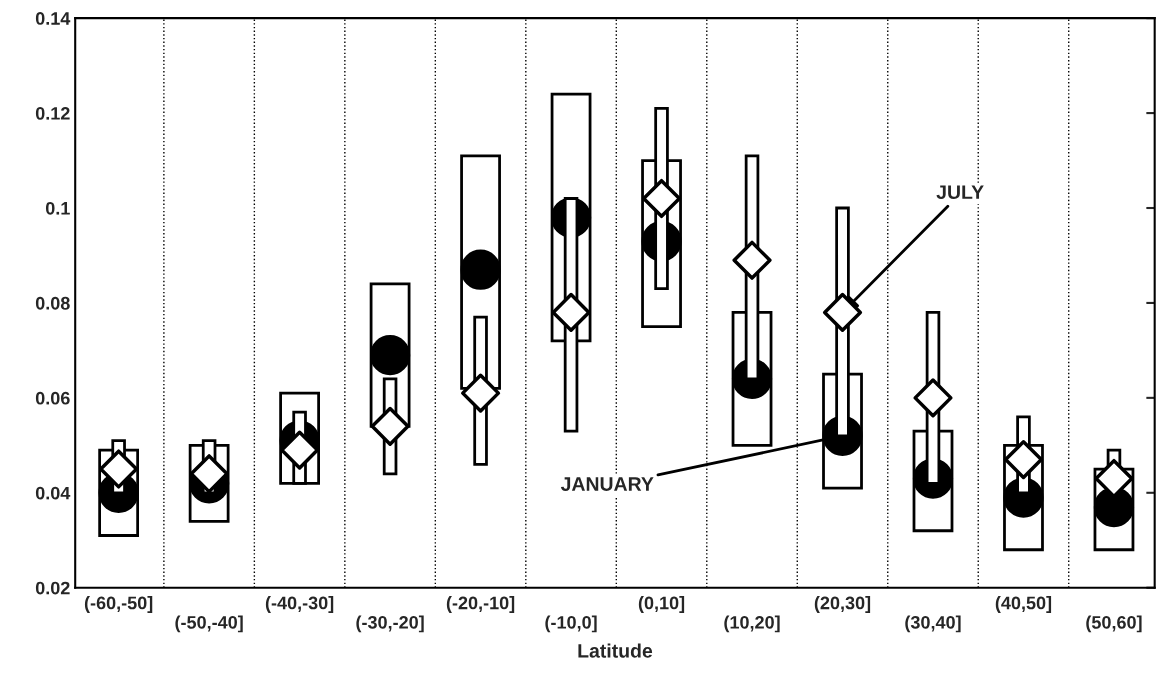 This screenshot has width=1157, height=698. What do you see at coordinates (53, 18) in the screenshot?
I see `y-tick-label: 0.14` at bounding box center [53, 18].